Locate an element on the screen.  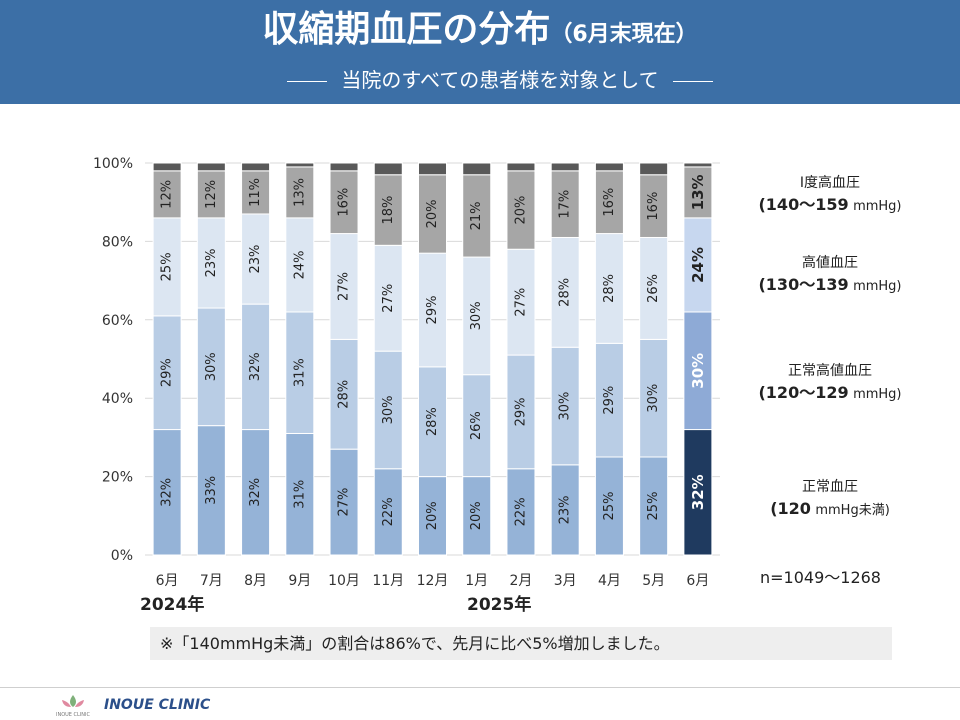
y-tick-label: 60% is located at coordinates (117, 321).